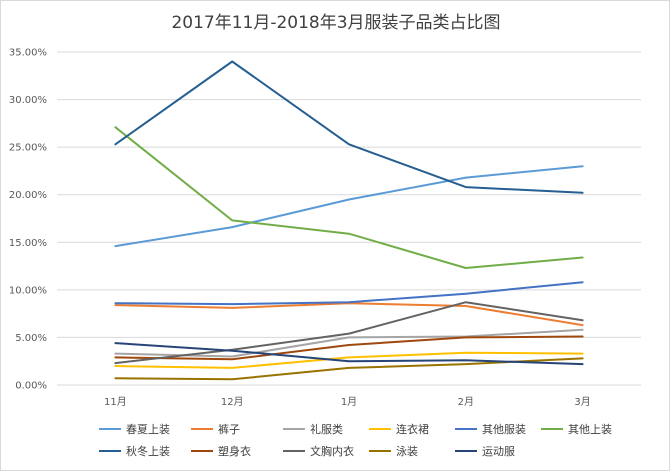  I want to click on y-tick-label: 25.00%, so click(28, 148).